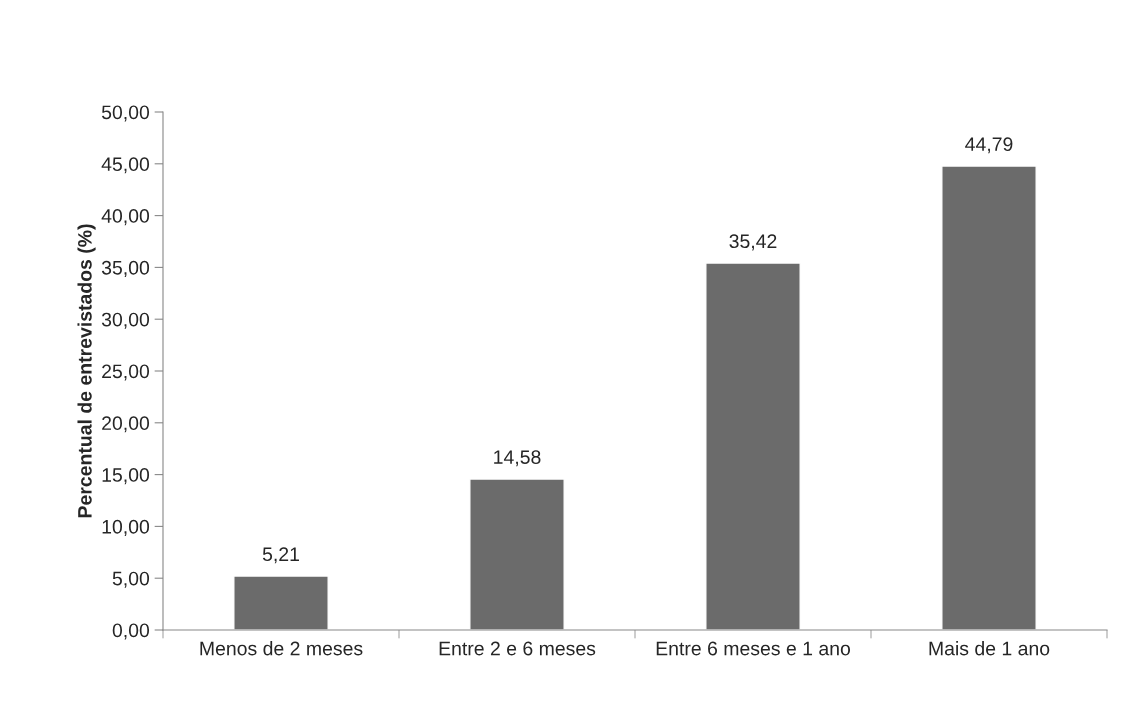  I want to click on data-label: 14,58, so click(517, 458).